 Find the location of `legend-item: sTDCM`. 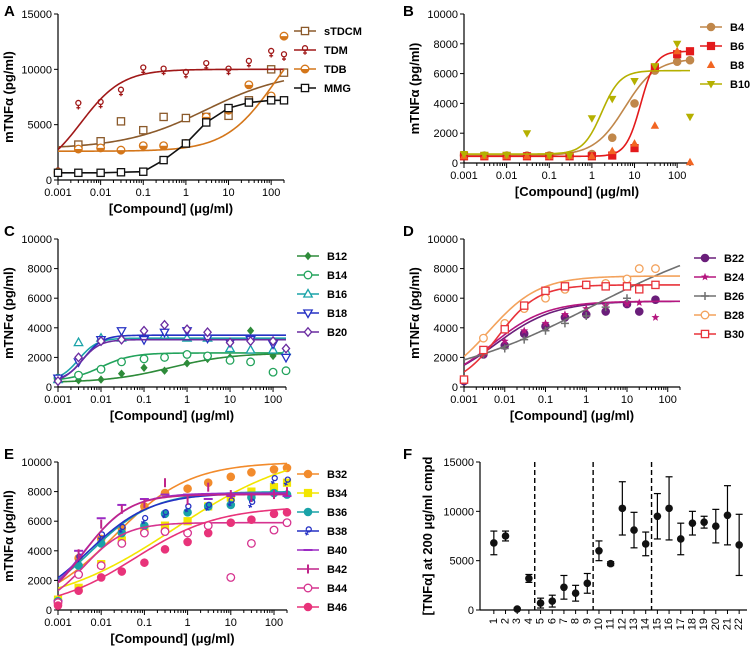

legend-item: sTDCM is located at coordinates (328, 32).